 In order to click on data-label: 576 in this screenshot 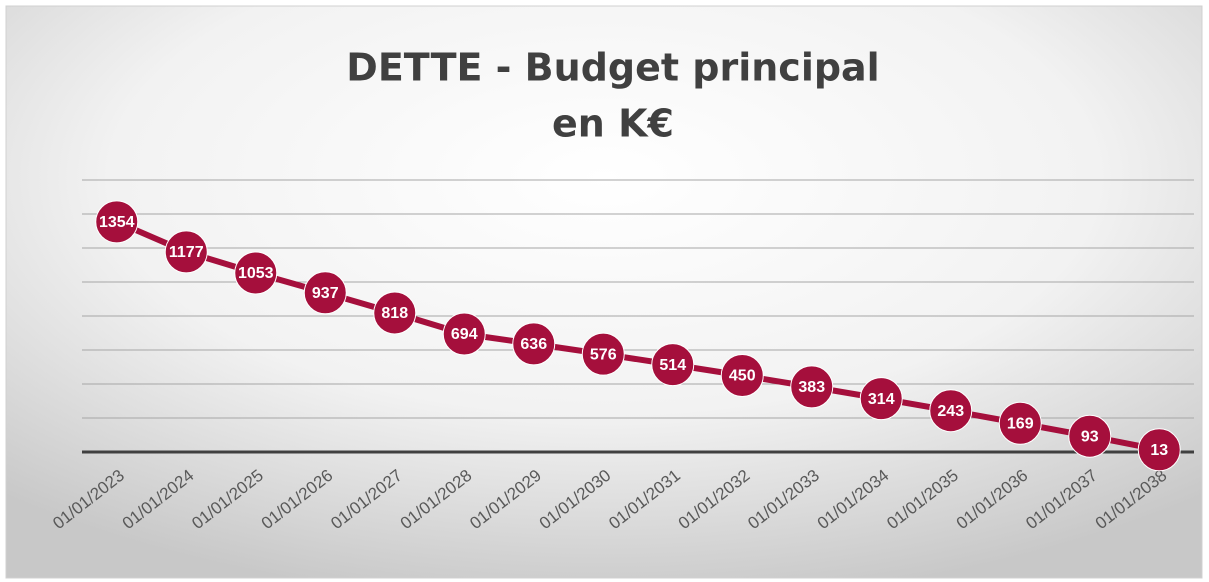, I will do `click(603, 354)`.